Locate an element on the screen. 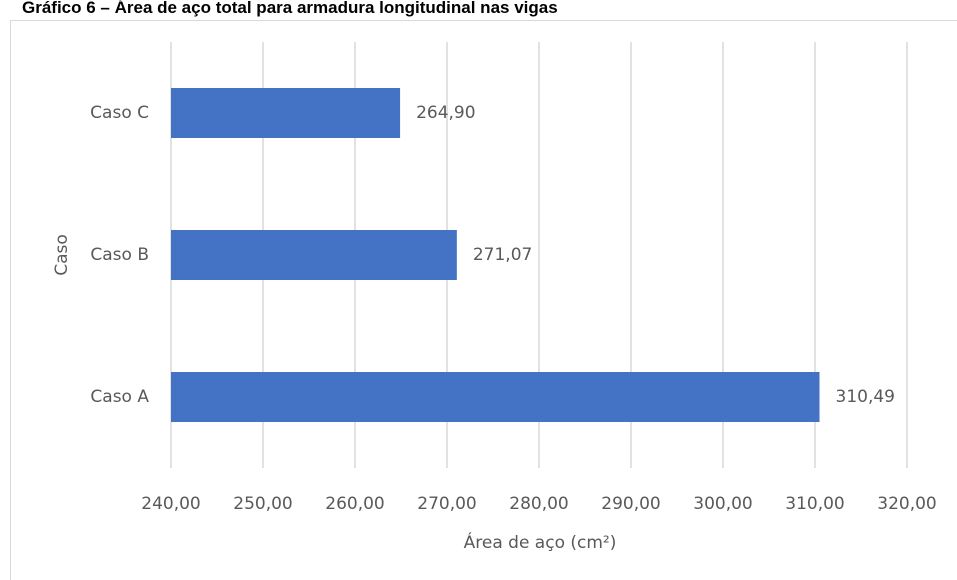 The height and width of the screenshot is (580, 957). y-tick-label: Caso B is located at coordinates (119, 255).